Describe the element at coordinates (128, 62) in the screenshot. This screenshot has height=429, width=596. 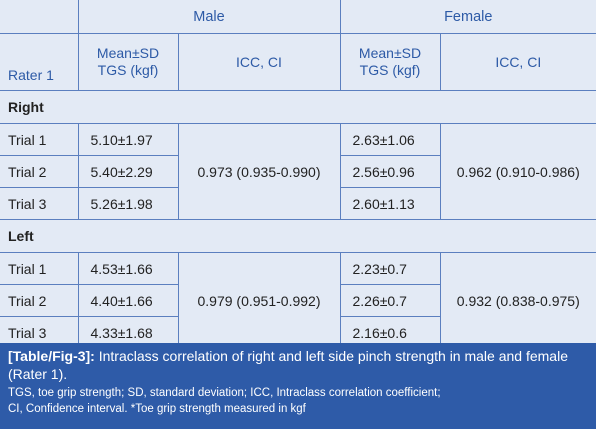
I see `col-header-male-mean: Mean±SD TGS (kgf)` at that location.